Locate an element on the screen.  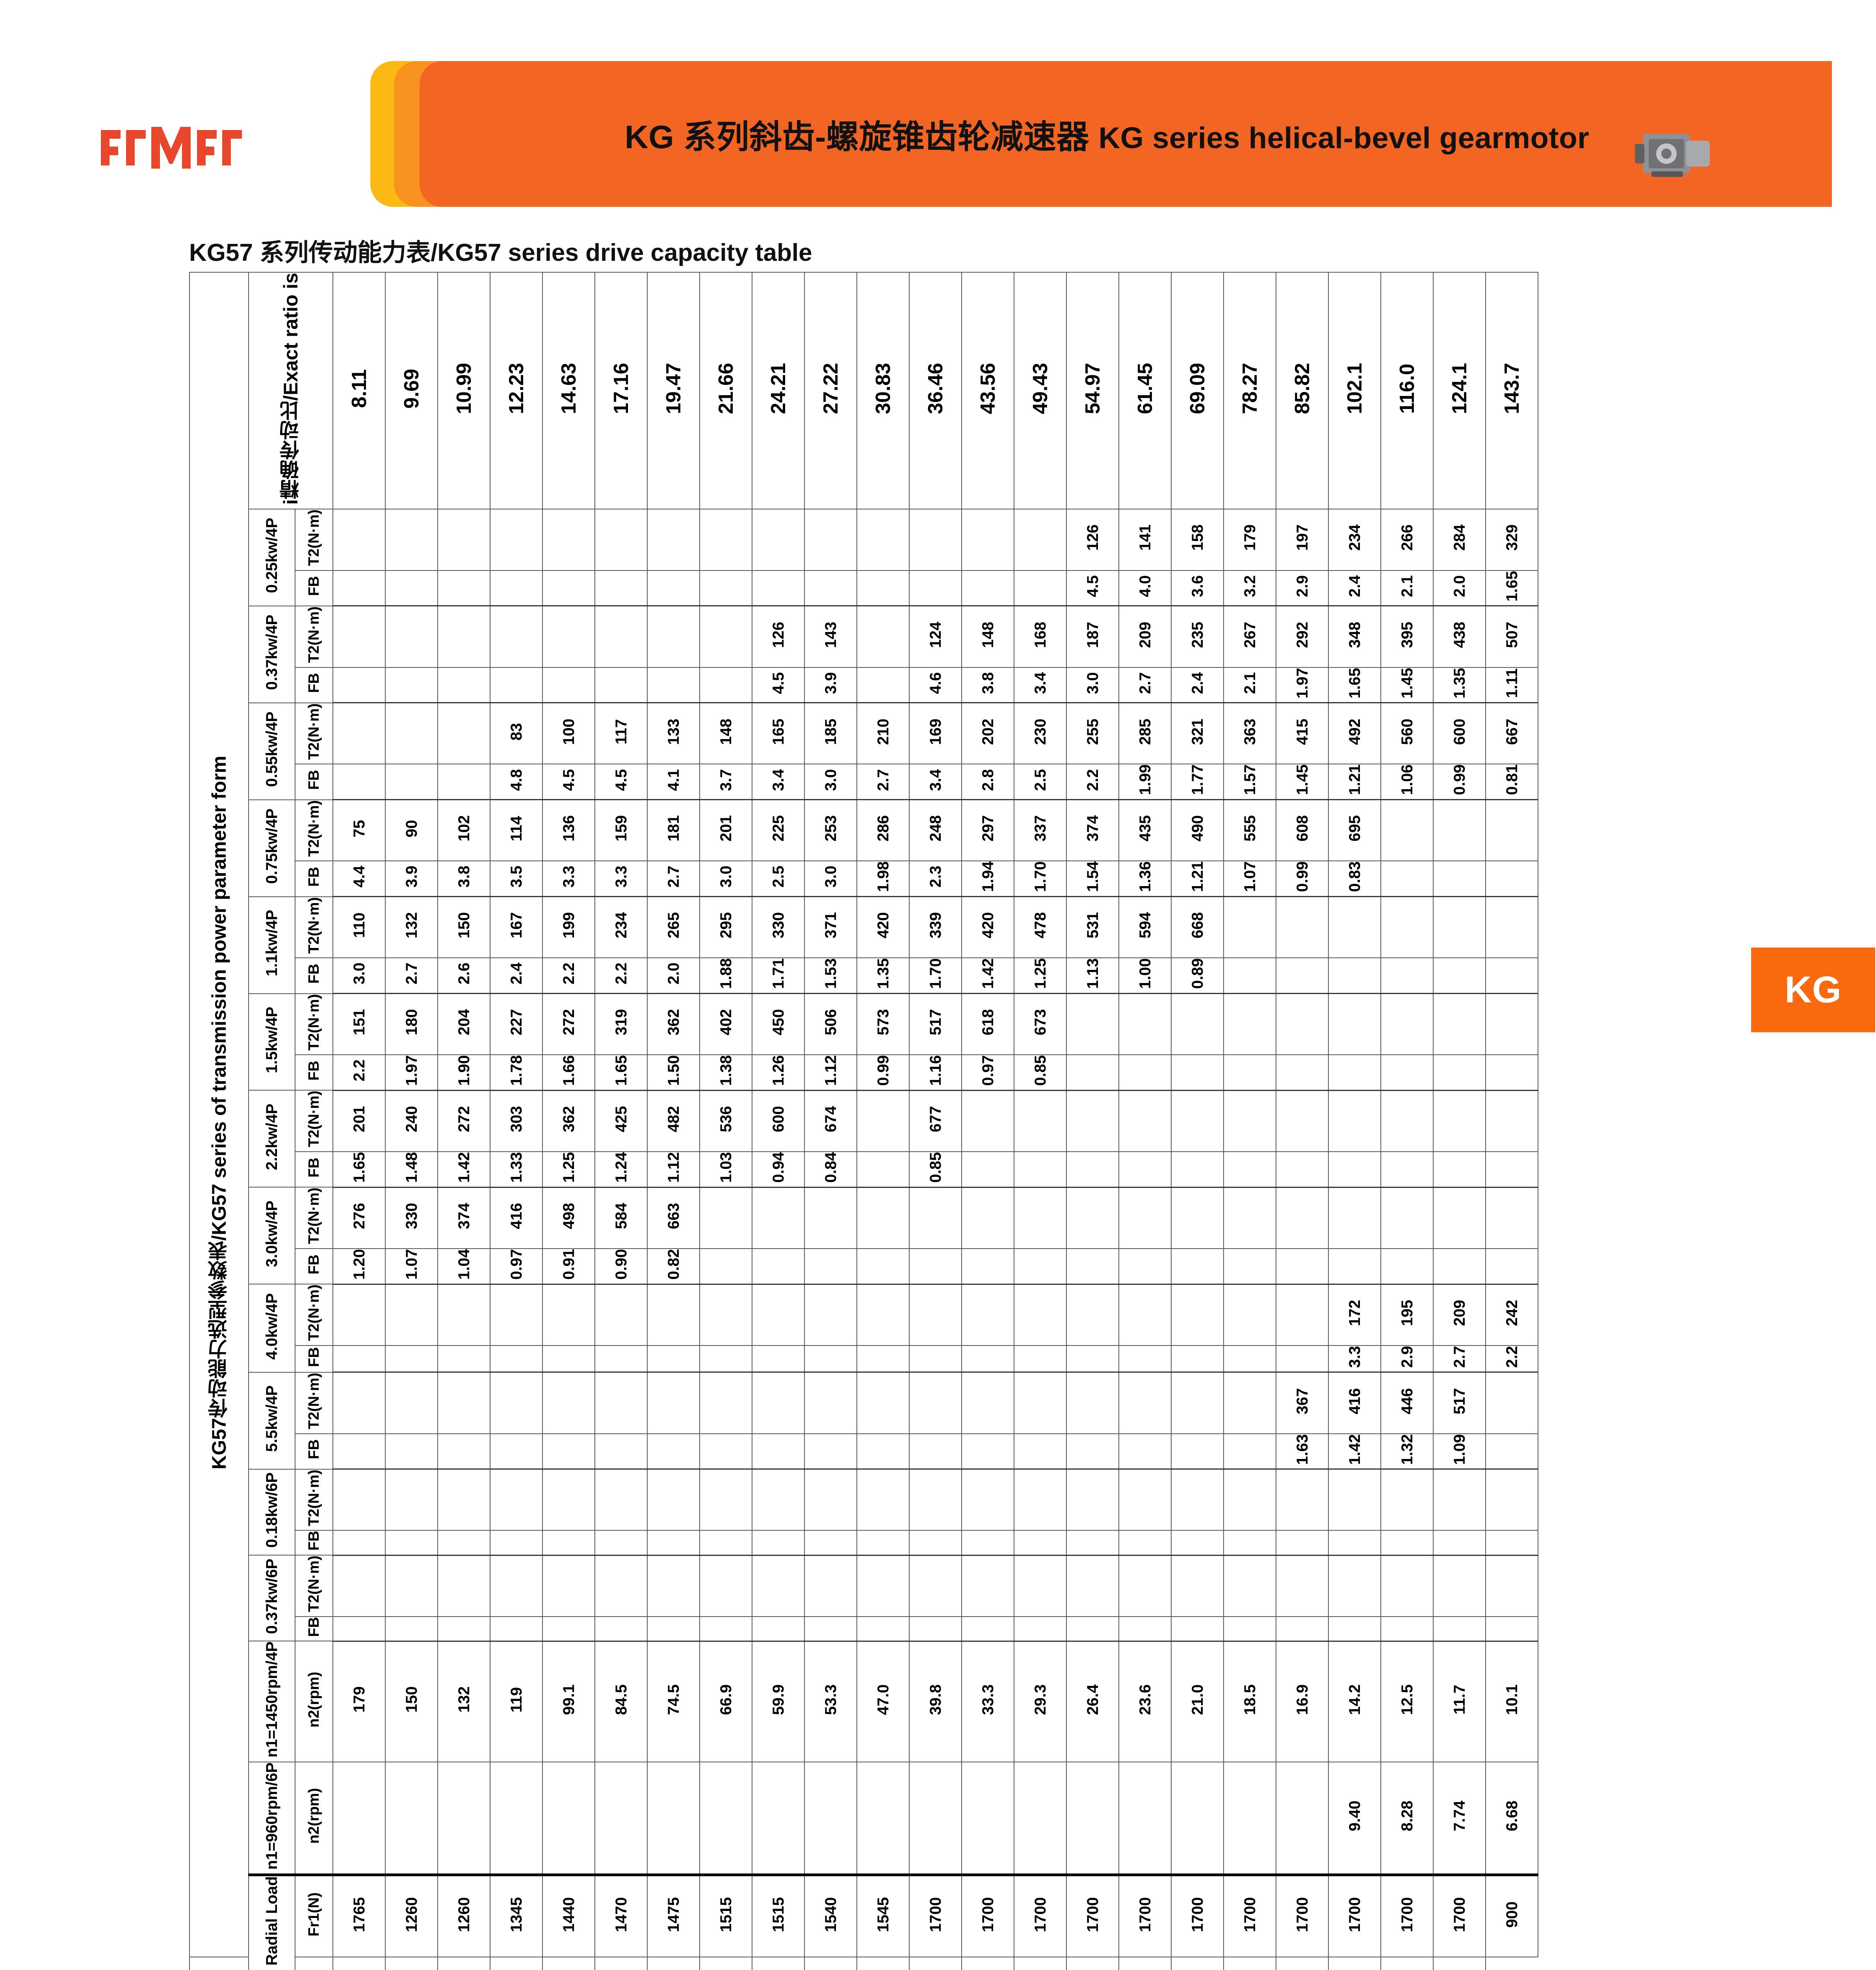
speed-cell-0-14: 26.4 is located at coordinates (1092, 1701).